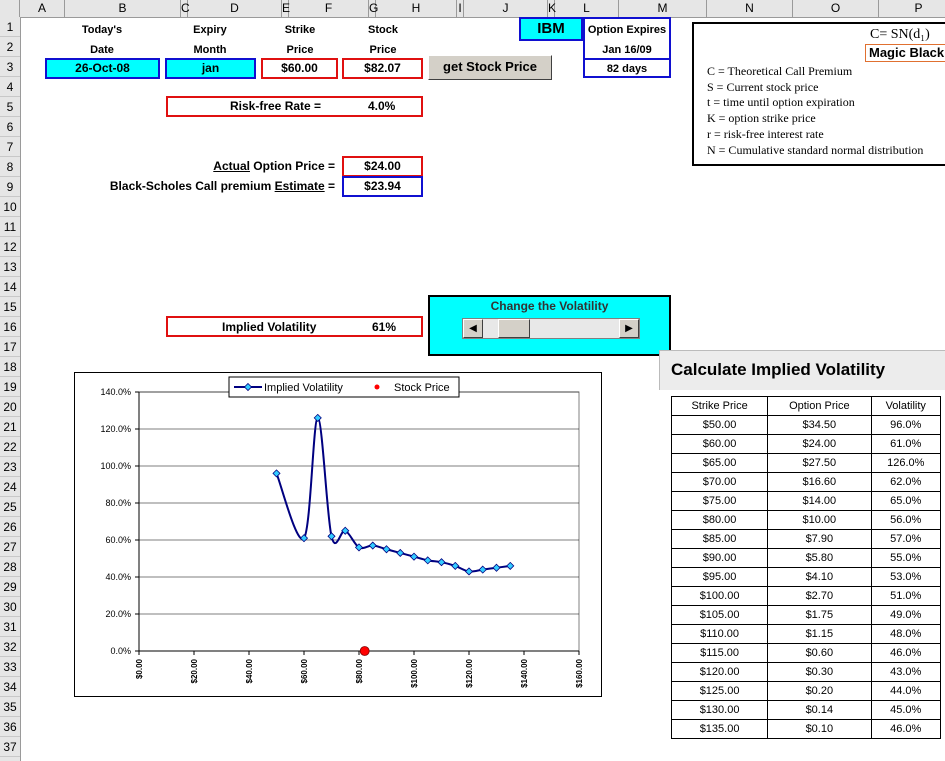 The height and width of the screenshot is (761, 945). I want to click on expiry-month-cell: jan, so click(210, 68).